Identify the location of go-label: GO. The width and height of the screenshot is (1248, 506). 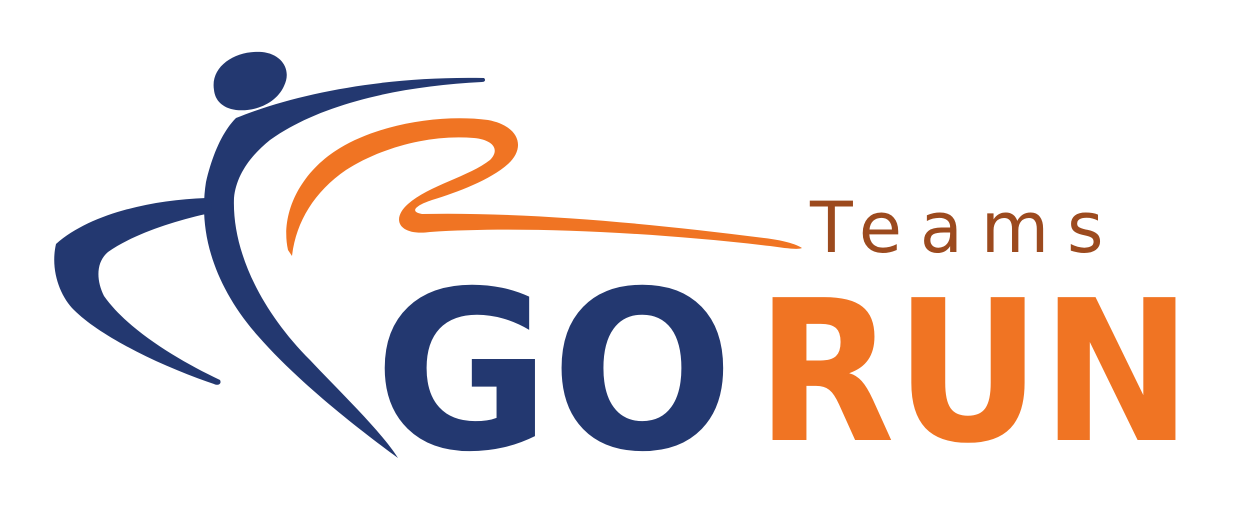
(554, 372).